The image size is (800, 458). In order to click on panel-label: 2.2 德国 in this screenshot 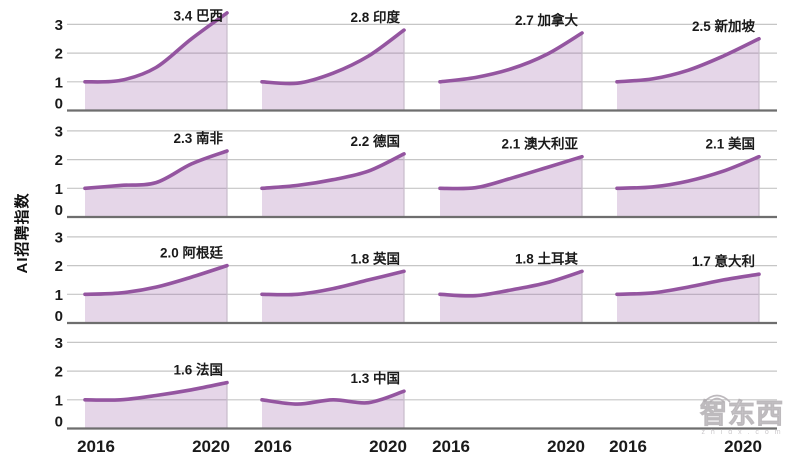, I will do `click(375, 141)`.